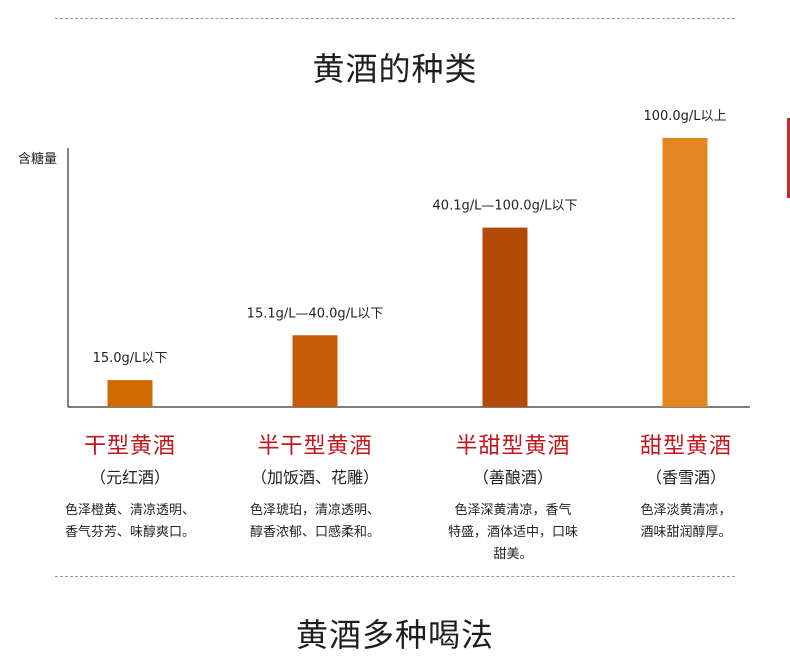 The width and height of the screenshot is (790, 670). What do you see at coordinates (395, 576) in the screenshot?
I see `bottom-divider` at bounding box center [395, 576].